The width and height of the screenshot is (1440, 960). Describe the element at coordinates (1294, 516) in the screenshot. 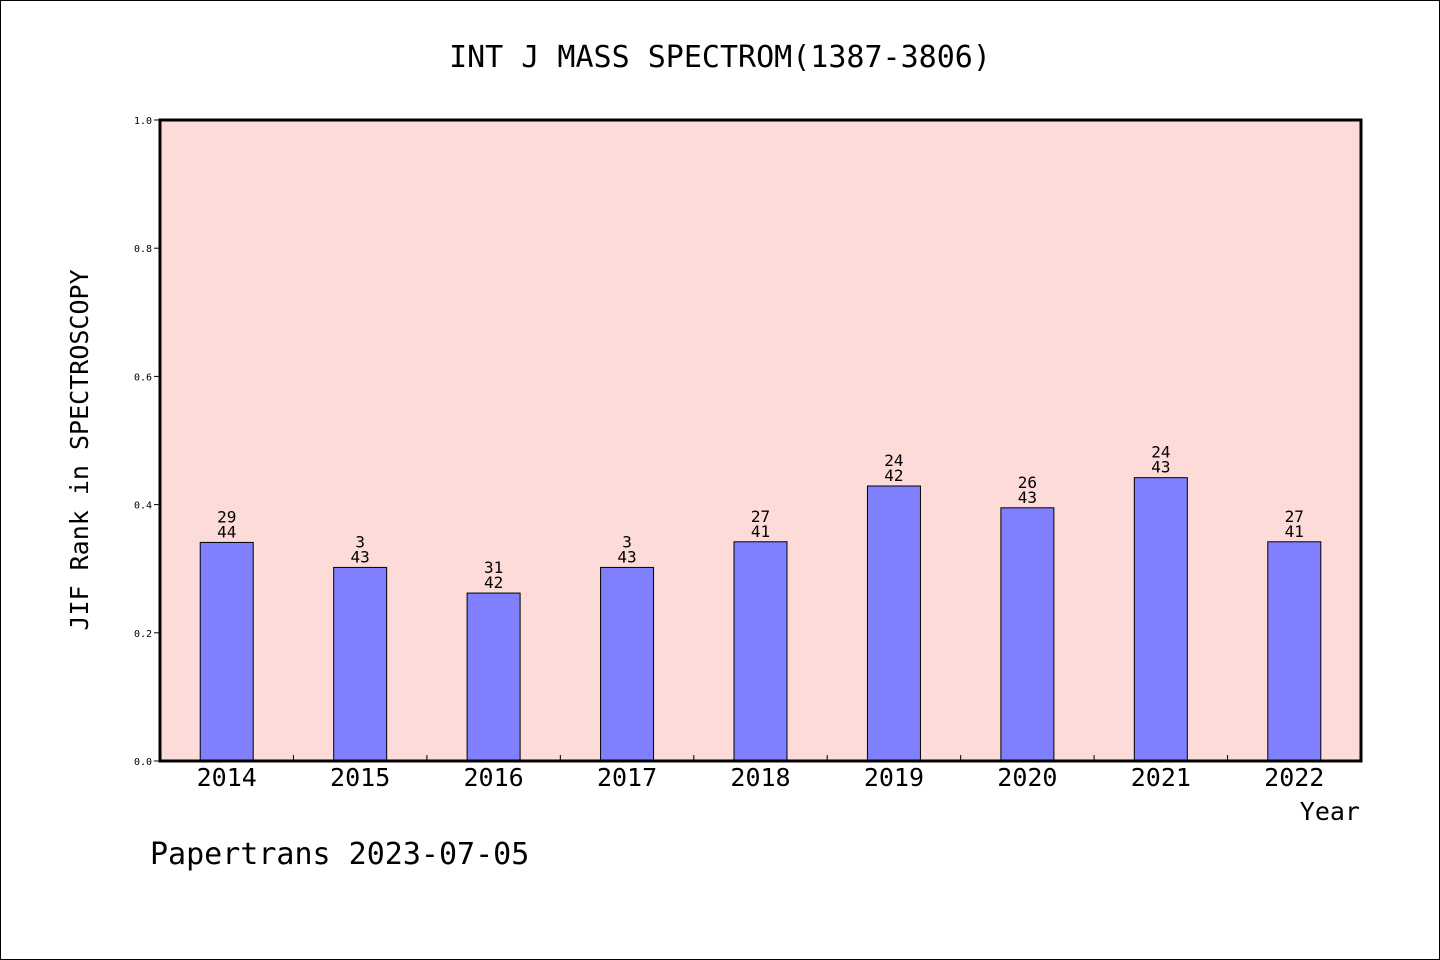

I see `data-label-rank-2022: 27` at that location.